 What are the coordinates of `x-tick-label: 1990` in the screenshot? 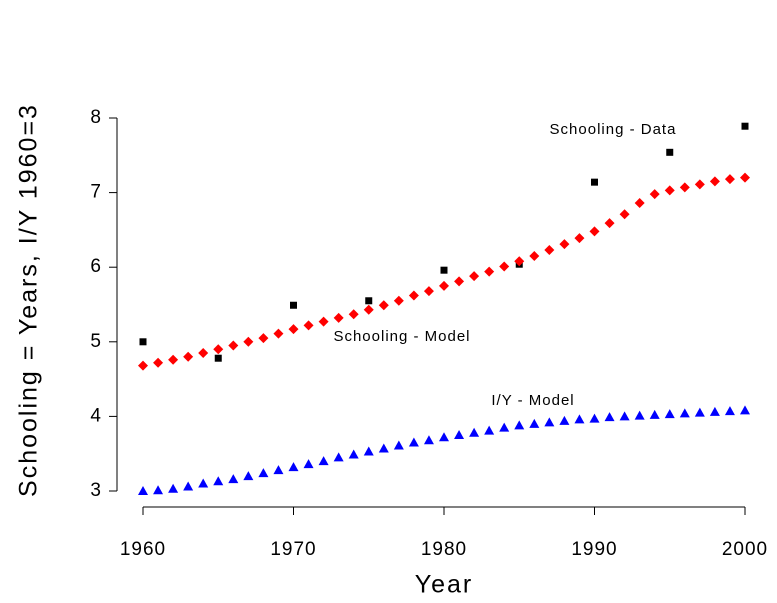 It's located at (594, 549).